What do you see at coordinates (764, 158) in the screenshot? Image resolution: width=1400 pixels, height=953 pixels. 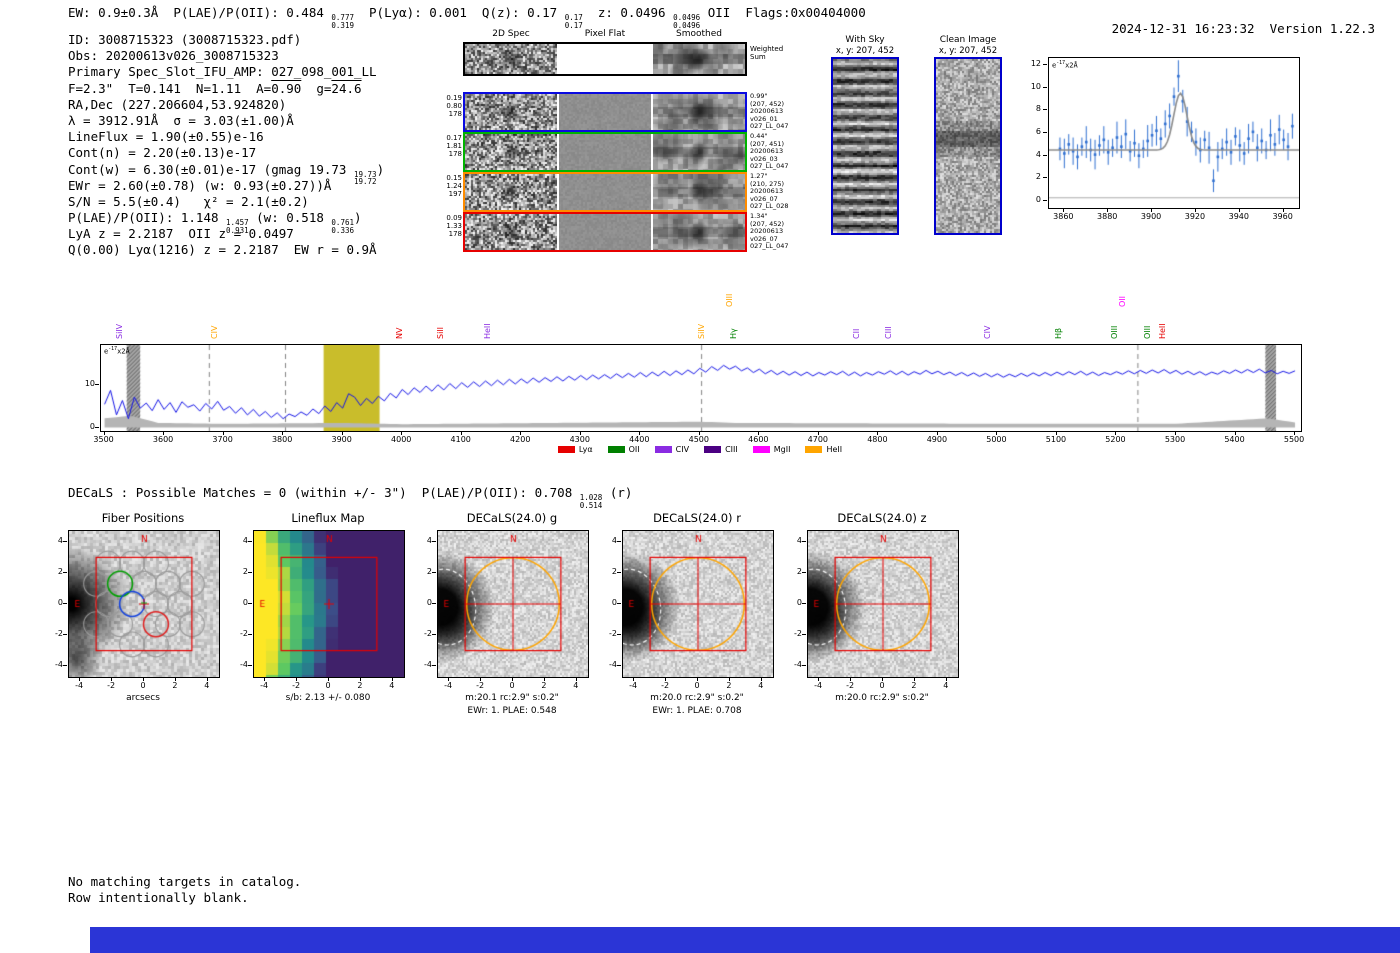 I see `strip-right-meta-line: v026_03` at bounding box center [764, 158].